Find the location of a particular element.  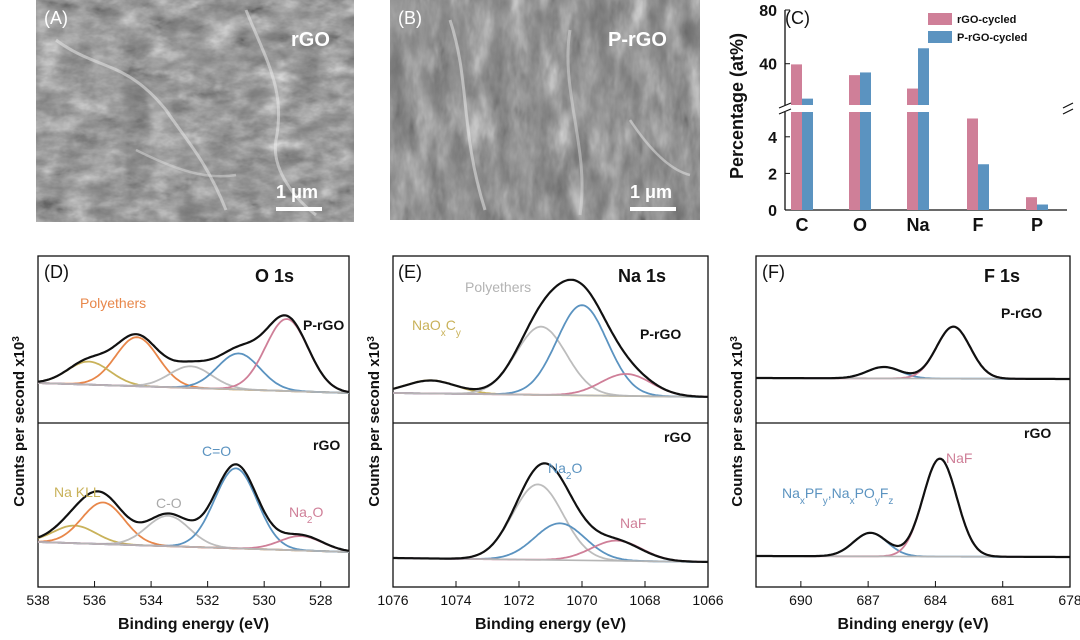

peak-label-na2o-part: 2 is located at coordinates (310, 520).